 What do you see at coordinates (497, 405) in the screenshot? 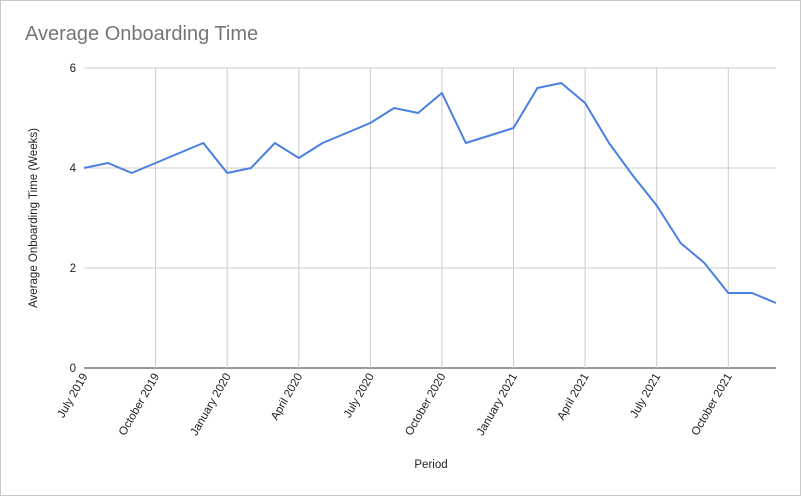
I see `x-tick-label: January 2021` at bounding box center [497, 405].